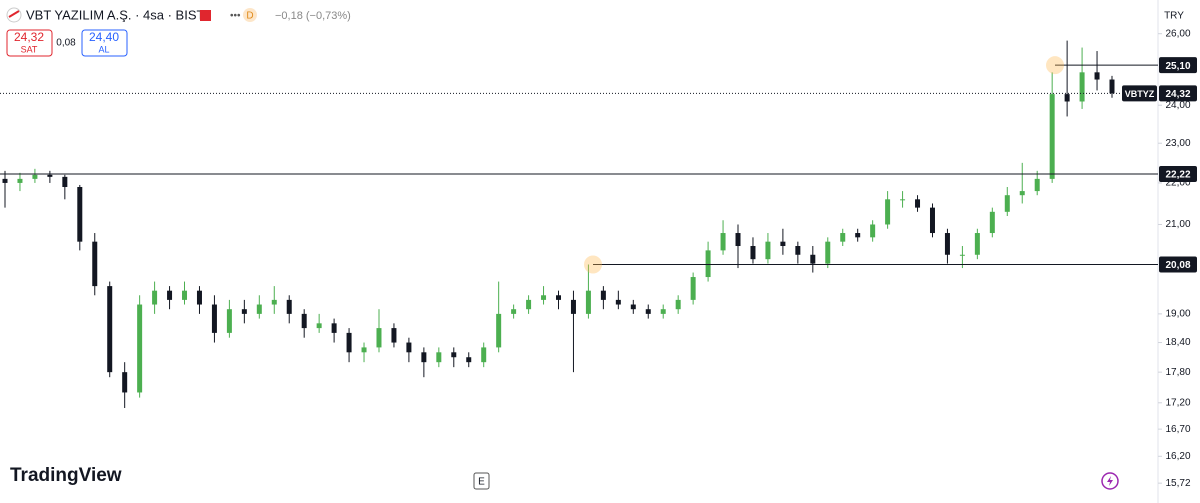 Image resolution: width=1200 pixels, height=503 pixels. What do you see at coordinates (1177, 372) in the screenshot?
I see `y-tick-label: 17,80` at bounding box center [1177, 372].